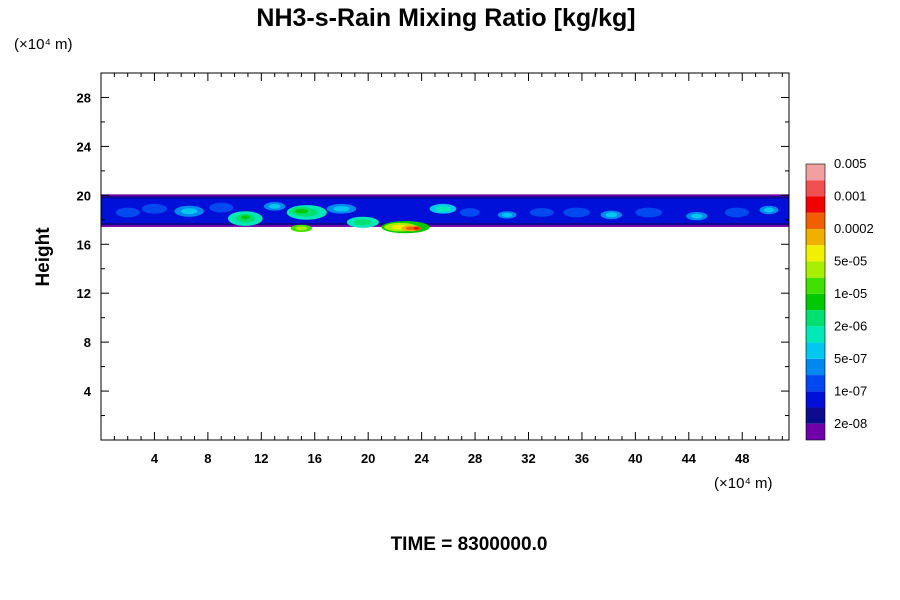 Image resolution: width=900 pixels, height=600 pixels. What do you see at coordinates (475, 458) in the screenshot?
I see `x-tick-label: 28` at bounding box center [475, 458].